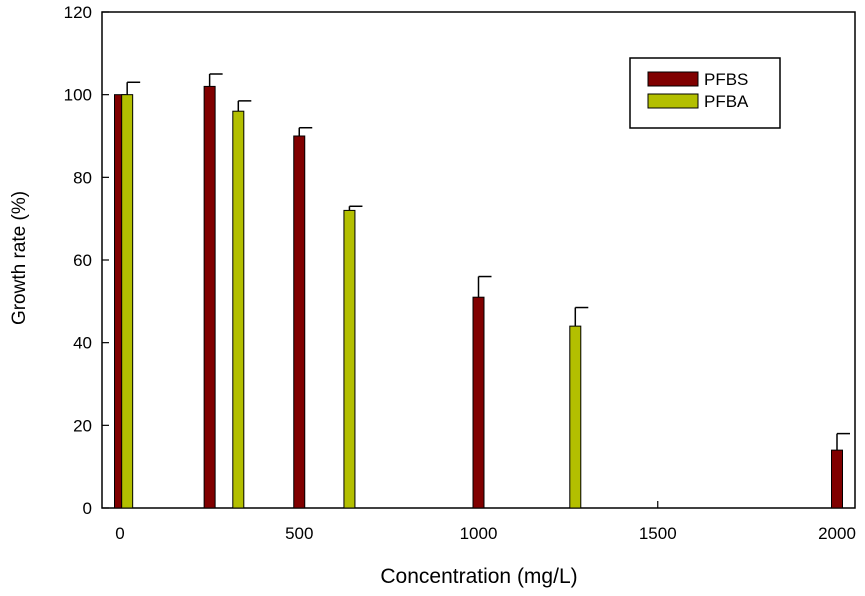 Image resolution: width=865 pixels, height=596 pixels. What do you see at coordinates (299, 533) in the screenshot?
I see `x-tick-label: 500` at bounding box center [299, 533].